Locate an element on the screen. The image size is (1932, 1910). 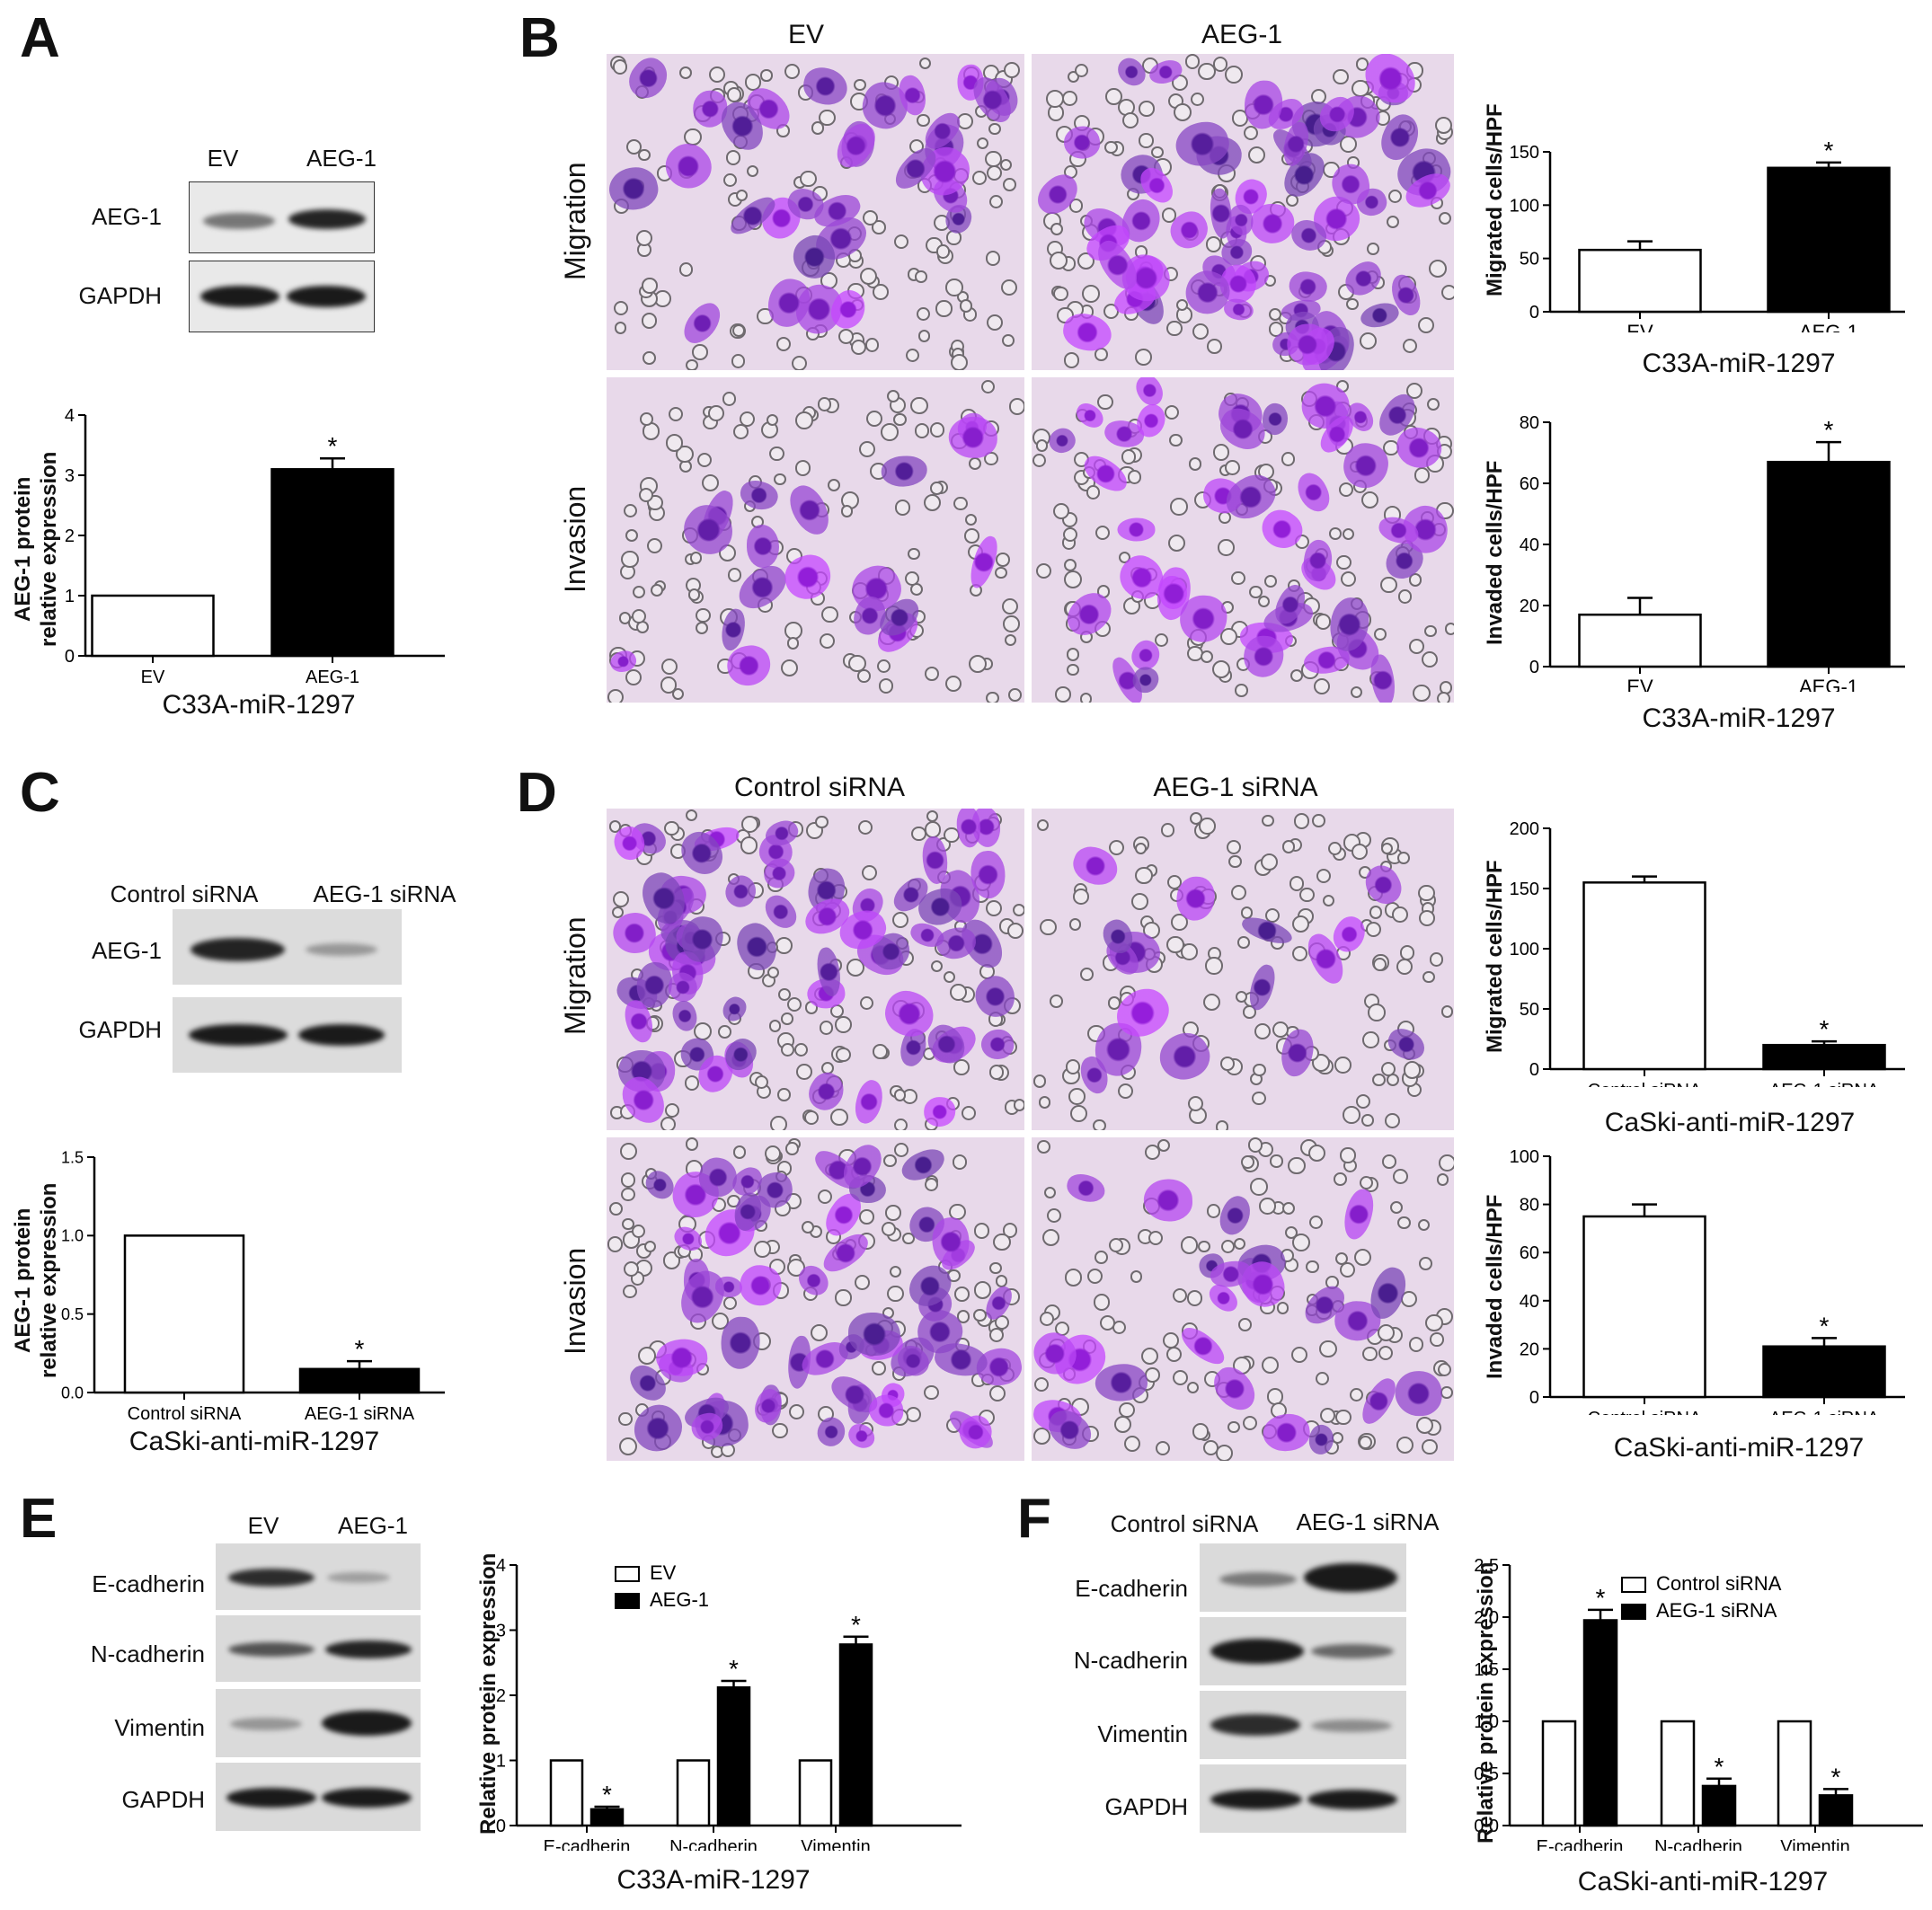
chart-b-migration-bar is located at coordinates (1640, 281).